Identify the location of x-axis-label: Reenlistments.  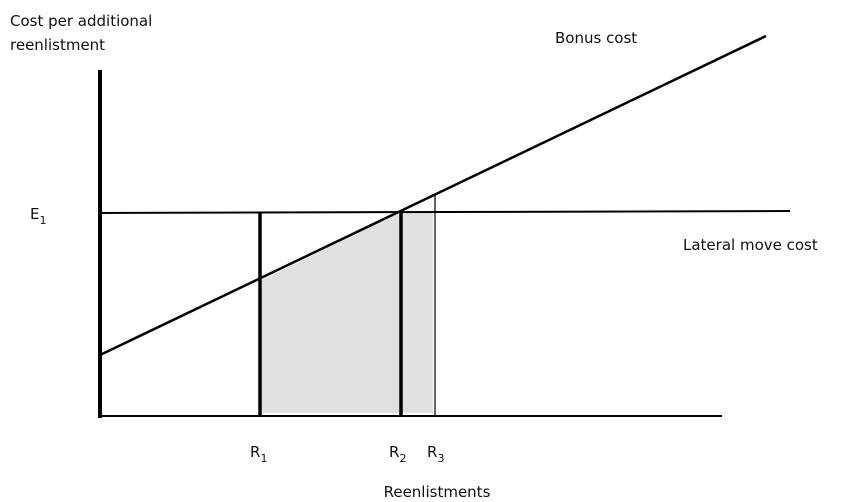
(437, 492).